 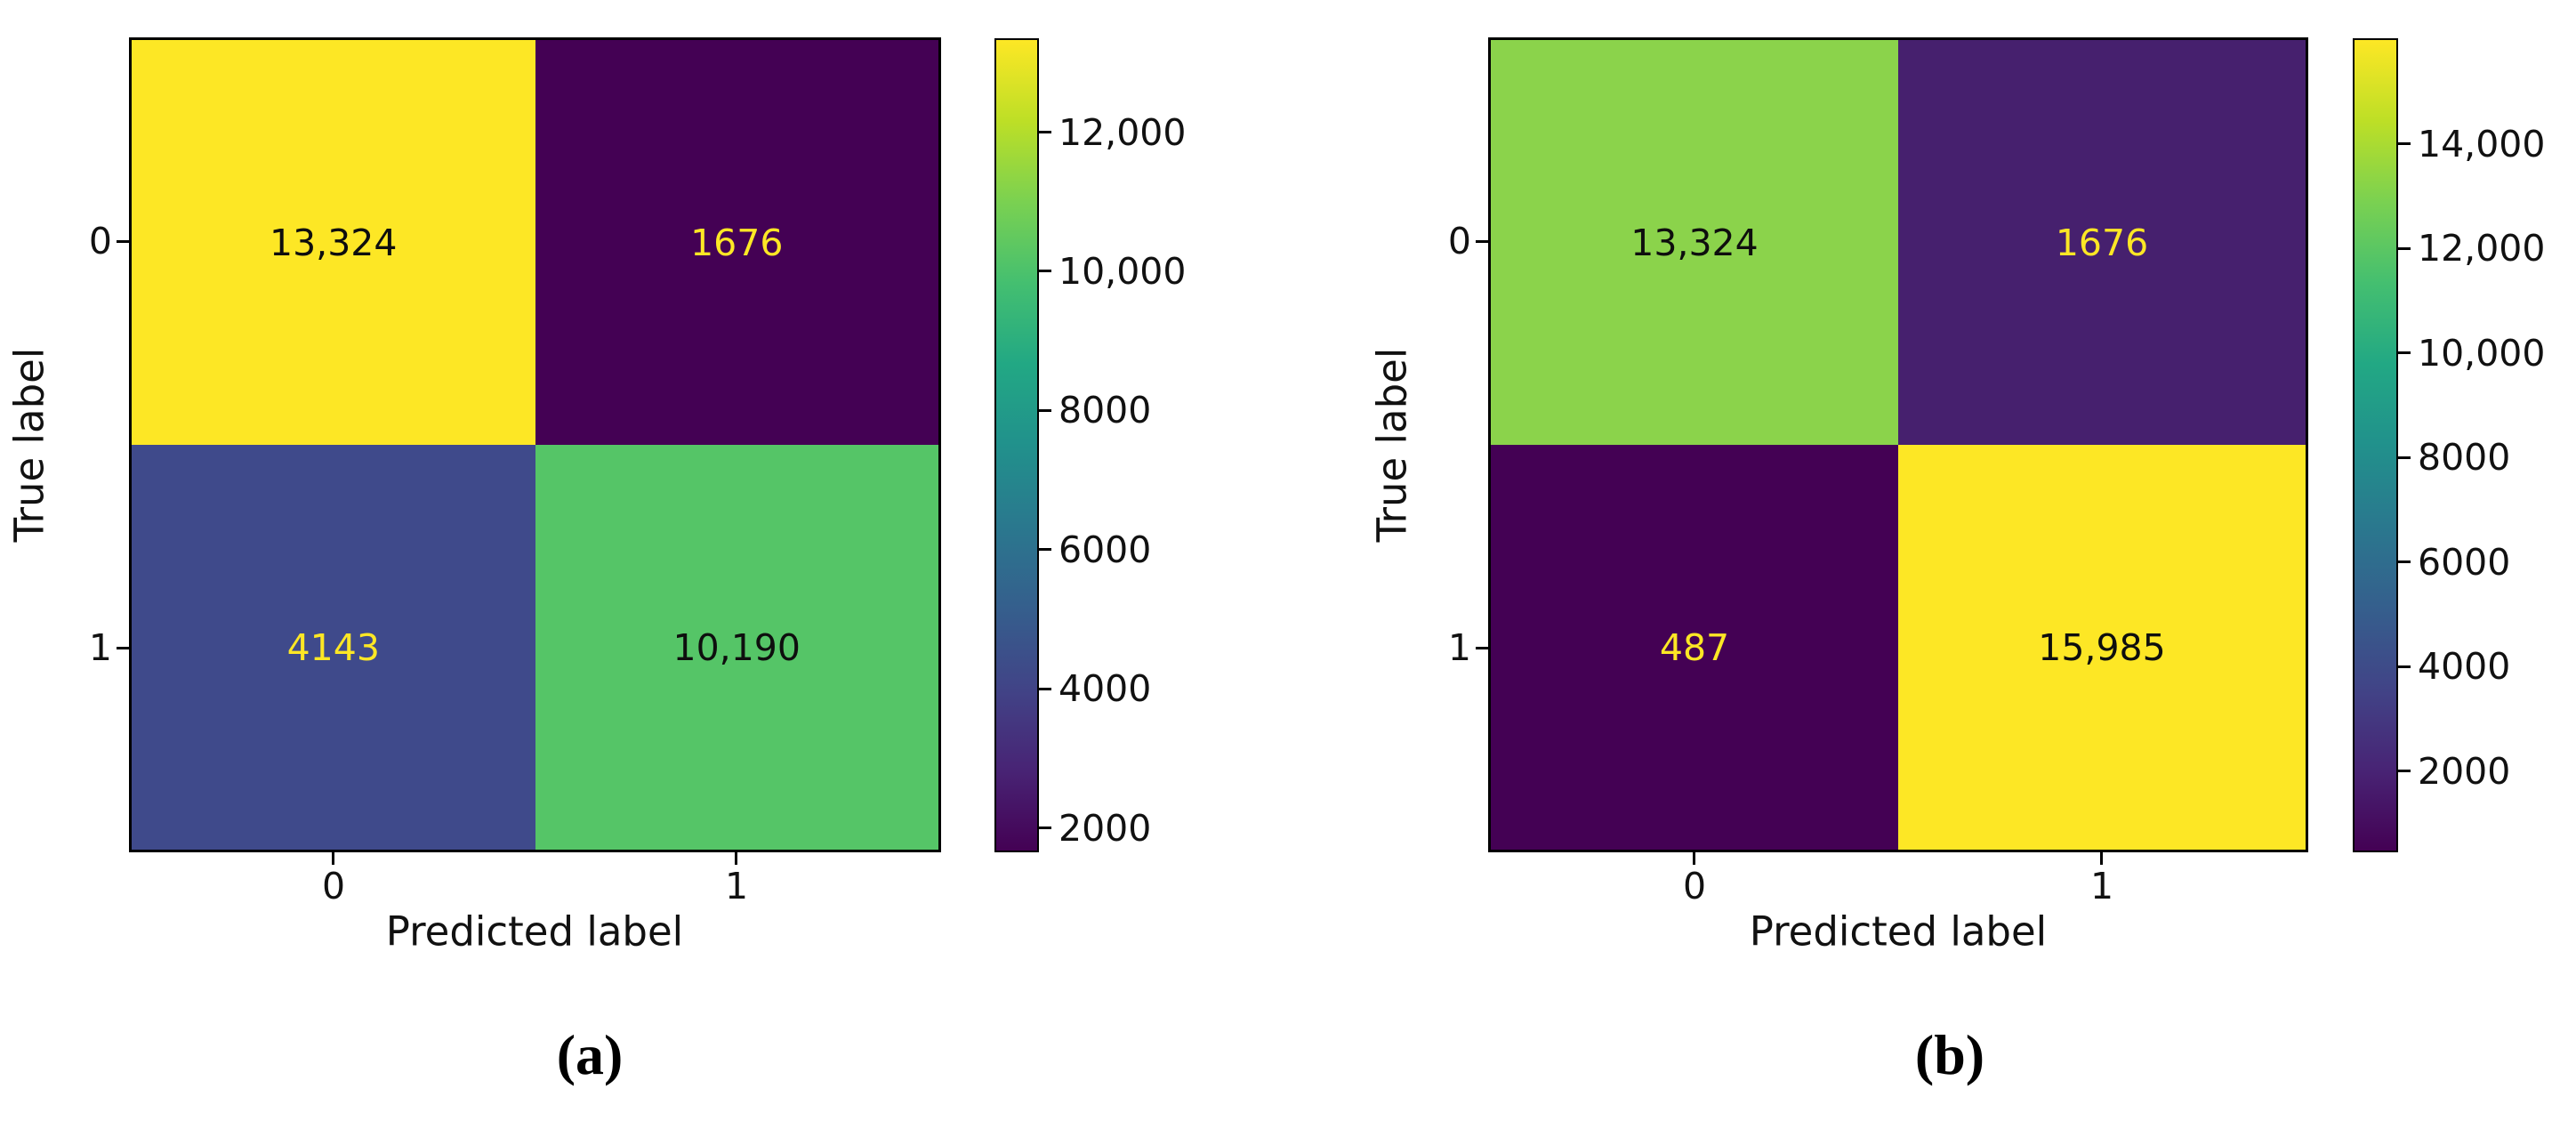 I want to click on cell-value: 15,985, so click(x=2102, y=647).